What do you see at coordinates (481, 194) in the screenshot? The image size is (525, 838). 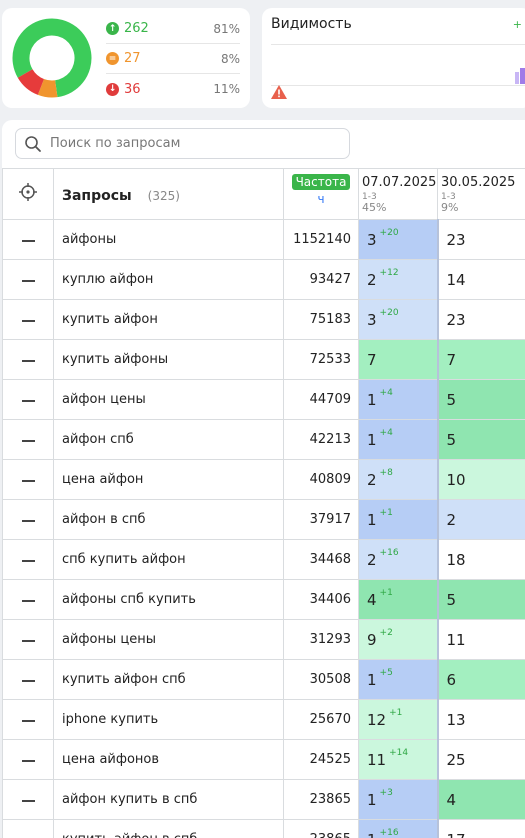 I see `date-column-header: 30.05.2025 1-3 9%` at bounding box center [481, 194].